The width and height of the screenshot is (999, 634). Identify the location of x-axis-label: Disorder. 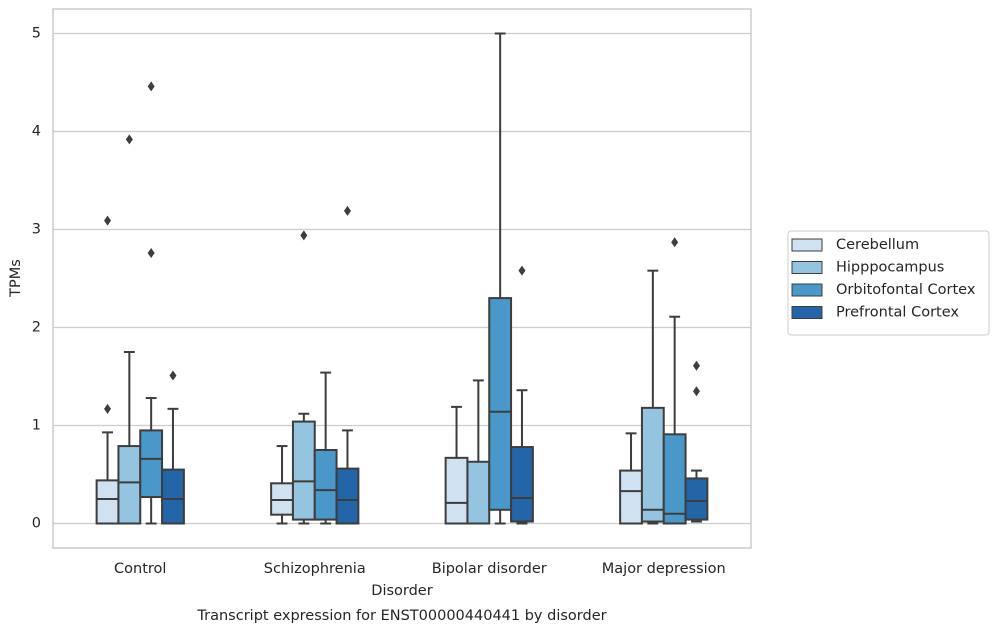
(401, 591).